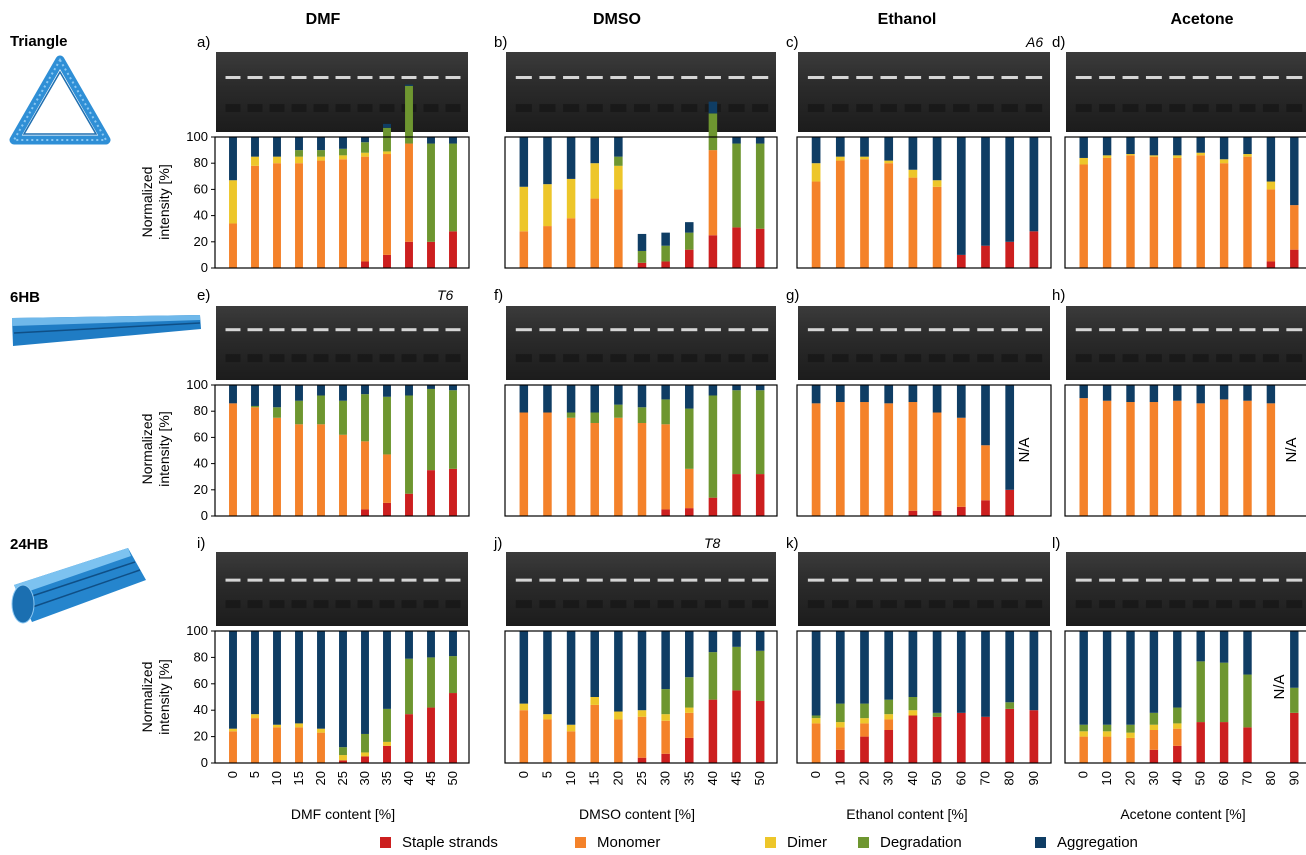 Image resolution: width=1306 pixels, height=855 pixels. What do you see at coordinates (197, 630) in the screenshot?
I see `y-tick-label: 100` at bounding box center [197, 630].